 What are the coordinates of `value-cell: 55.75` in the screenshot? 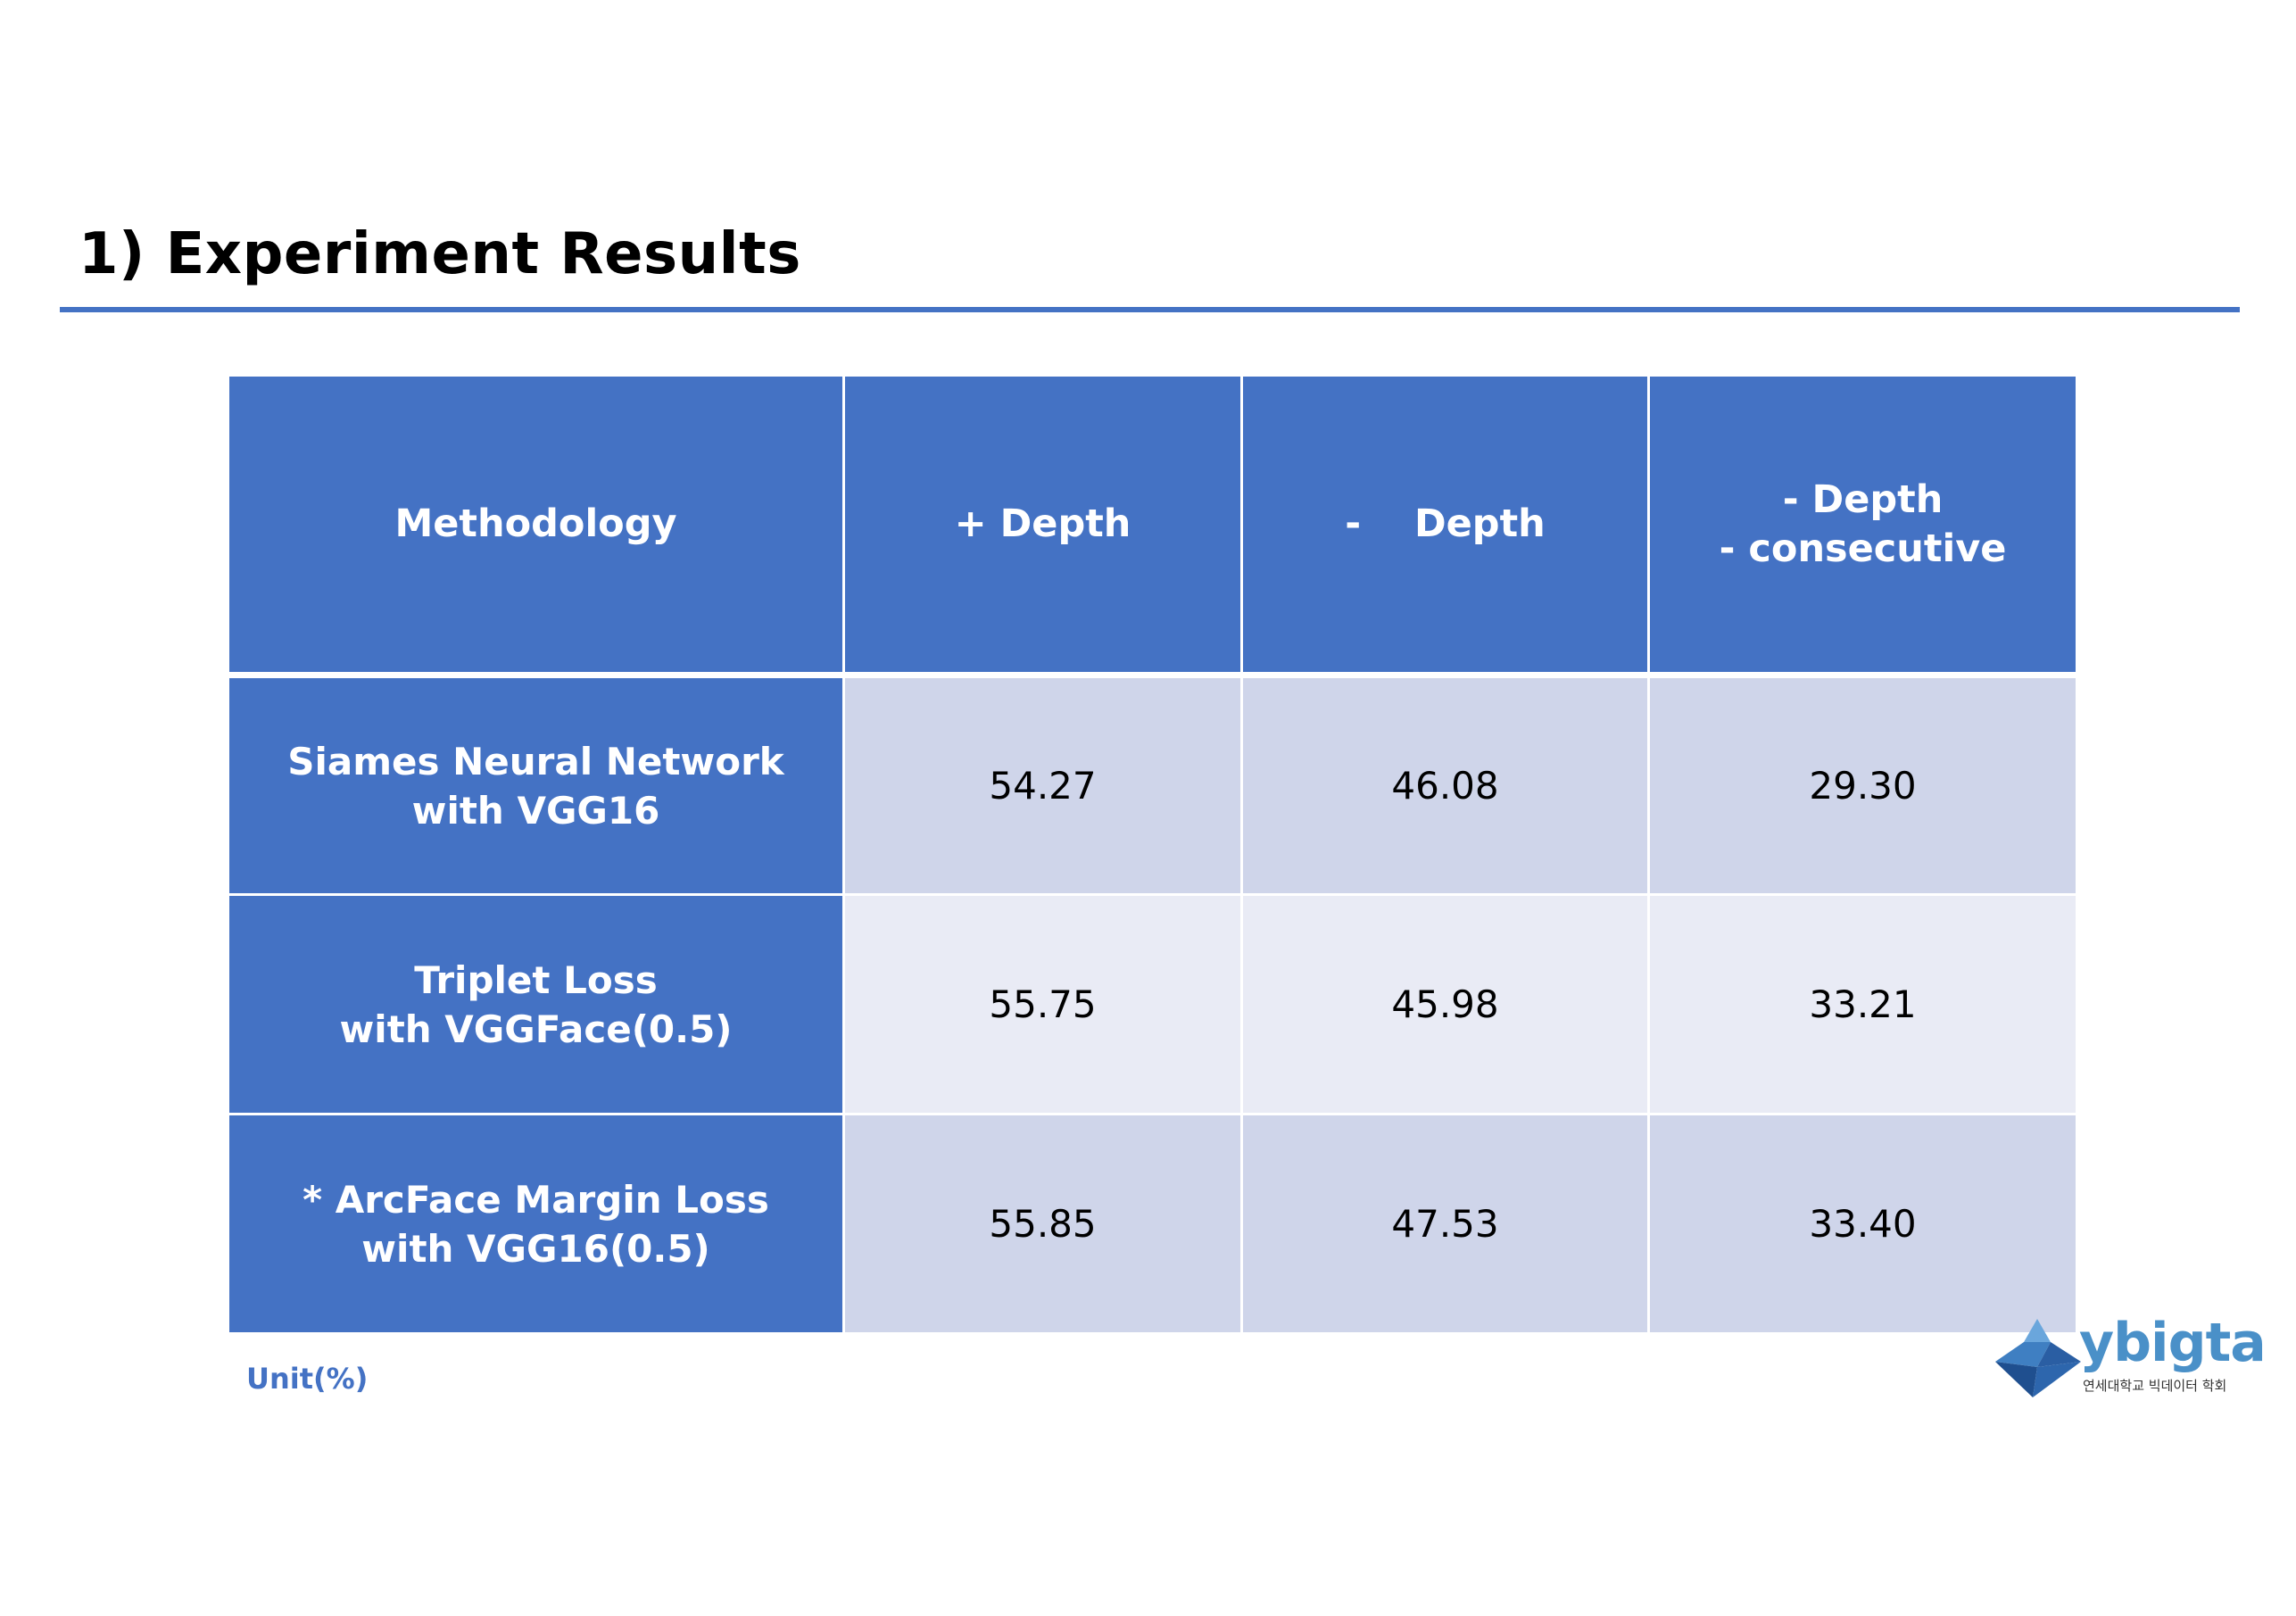 It's located at (1042, 1004).